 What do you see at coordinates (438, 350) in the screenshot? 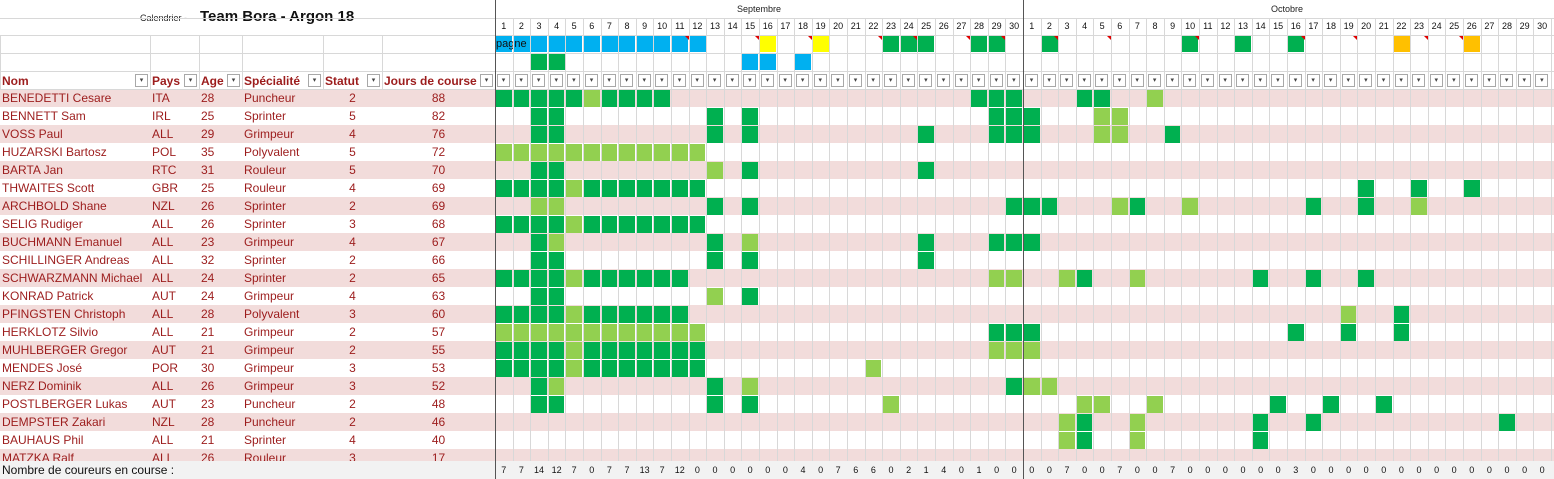
I see `cell-jours: 55` at bounding box center [438, 350].